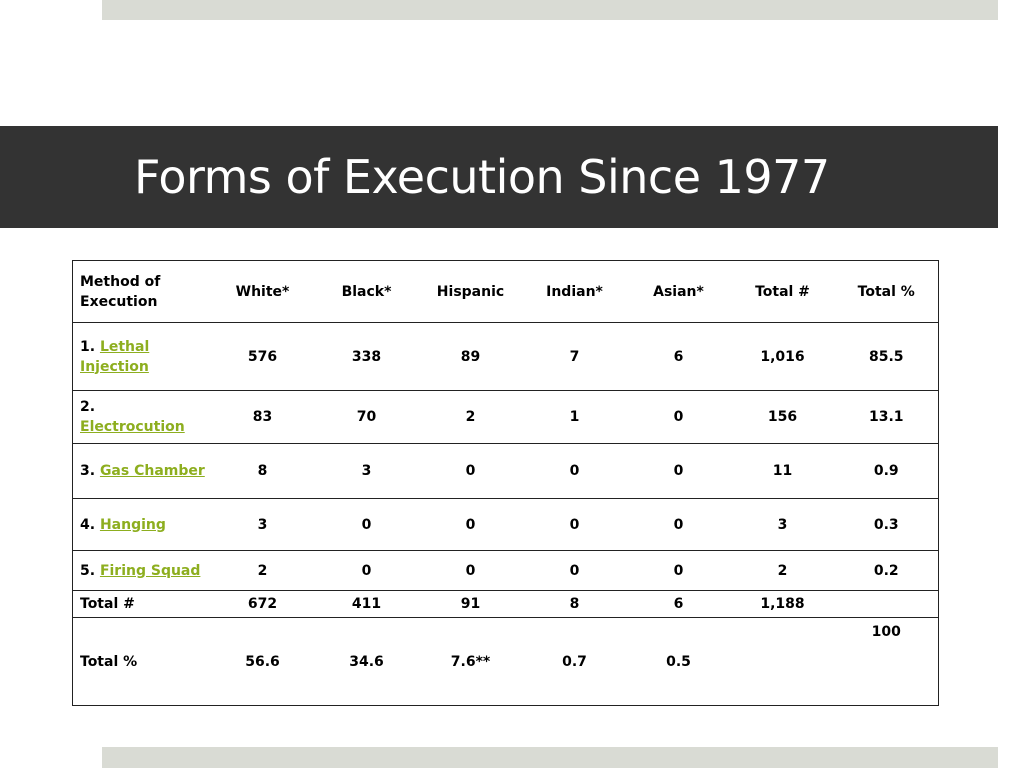  Describe the element at coordinates (366, 291) in the screenshot. I see `header-black: Black*` at that location.